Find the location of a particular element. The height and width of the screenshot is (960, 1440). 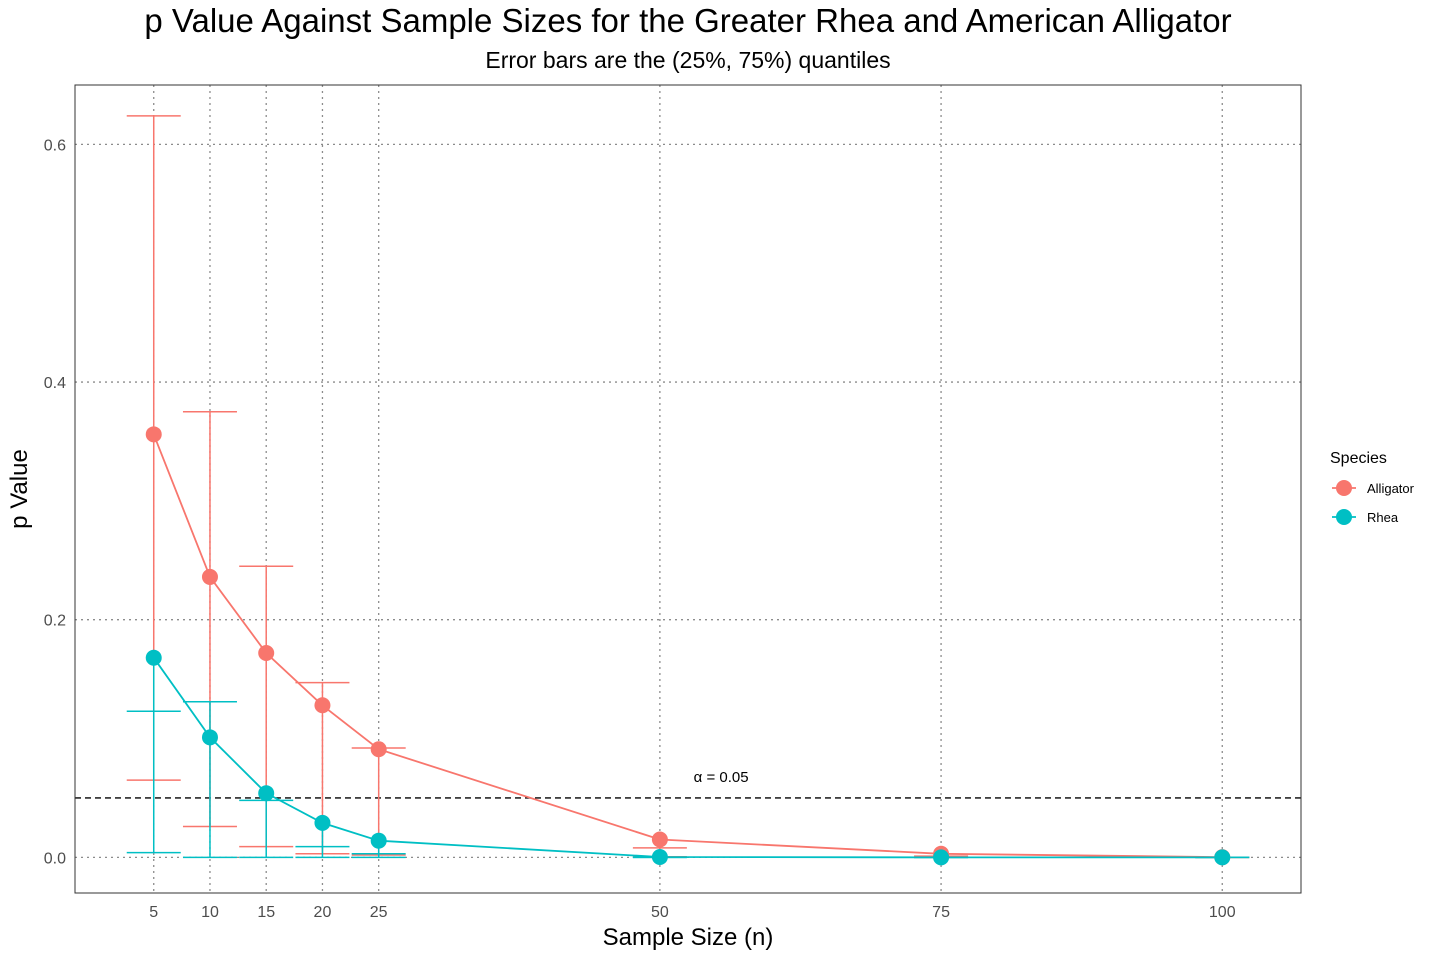

legend-keys: Alligator Rhea is located at coordinates (1373, 502).